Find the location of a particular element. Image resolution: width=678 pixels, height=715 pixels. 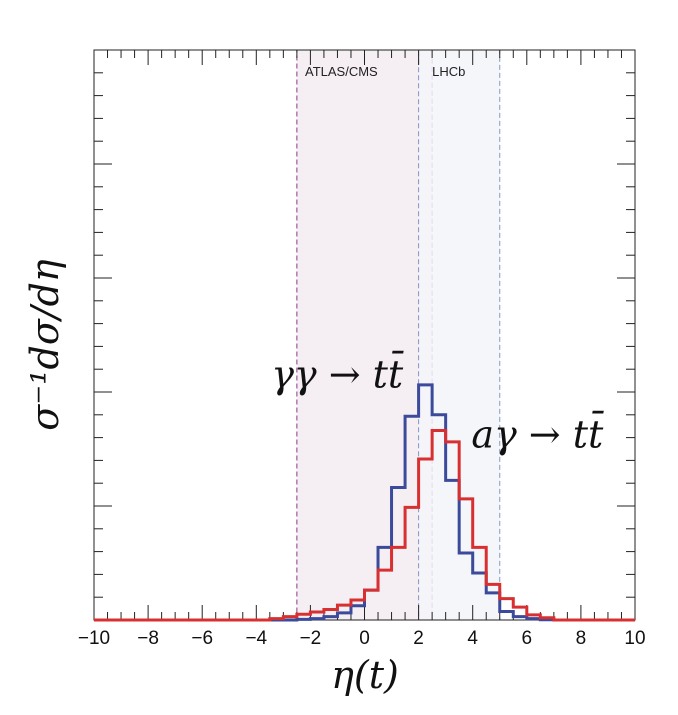

x-tick-label: 4 is located at coordinates (472, 638).